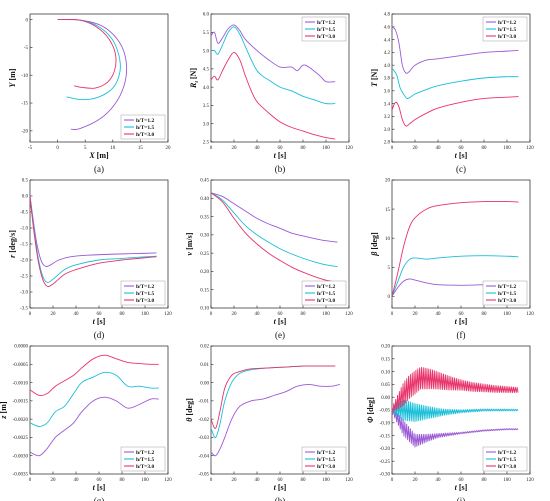 The image size is (550, 501). Describe the element at coordinates (25, 181) in the screenshot. I see `y-tick-label: 0.5` at that location.